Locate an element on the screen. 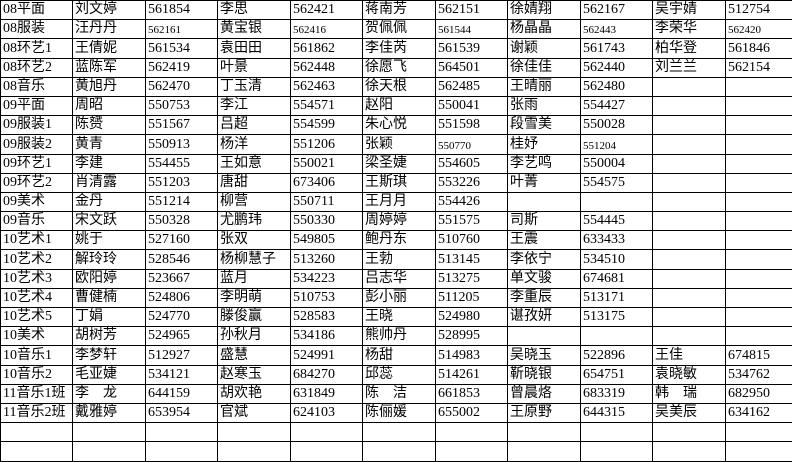  student-name-cell: 李建 is located at coordinates (109, 163).